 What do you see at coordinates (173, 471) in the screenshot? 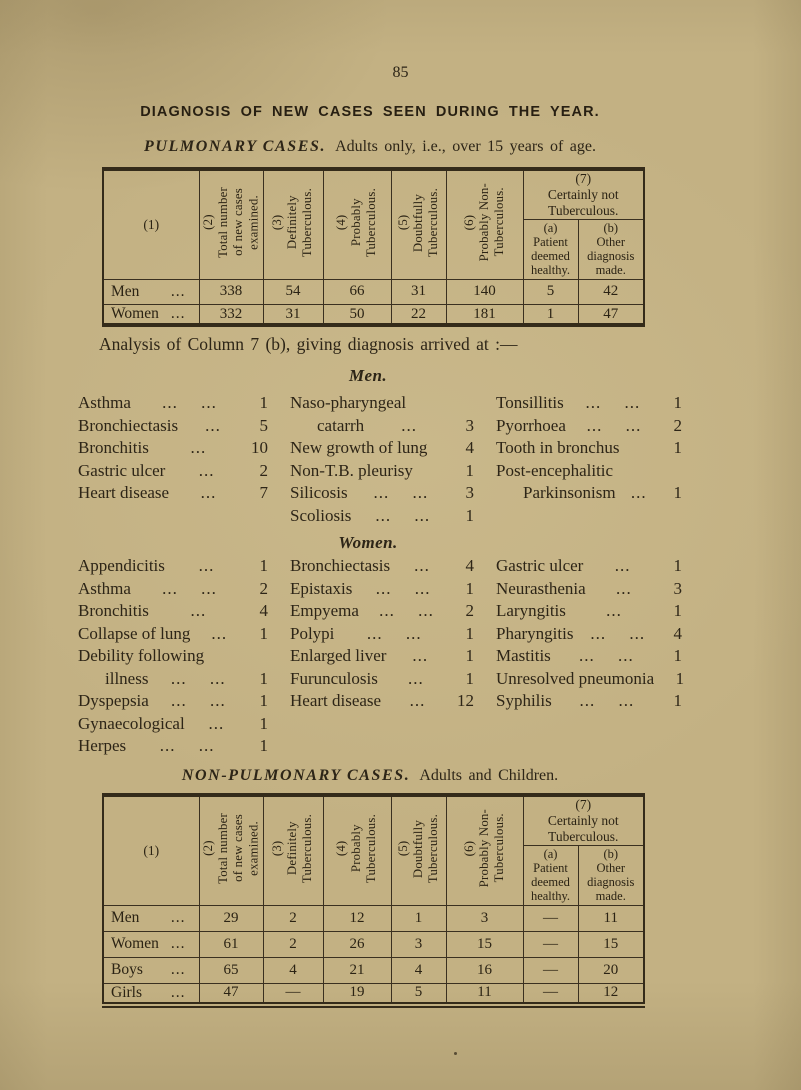
I see `diagnosis-entry: Gastric ulcer... 2` at bounding box center [173, 471].